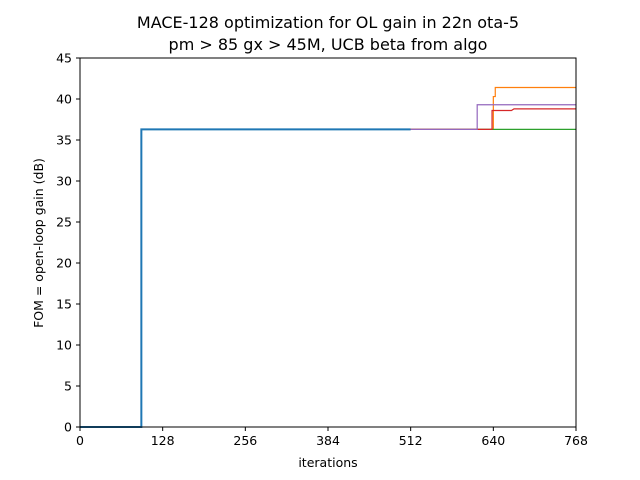 The width and height of the screenshot is (640, 480). I want to click on y-axis-label: FOM = open-loop gain (dB), so click(38, 243).